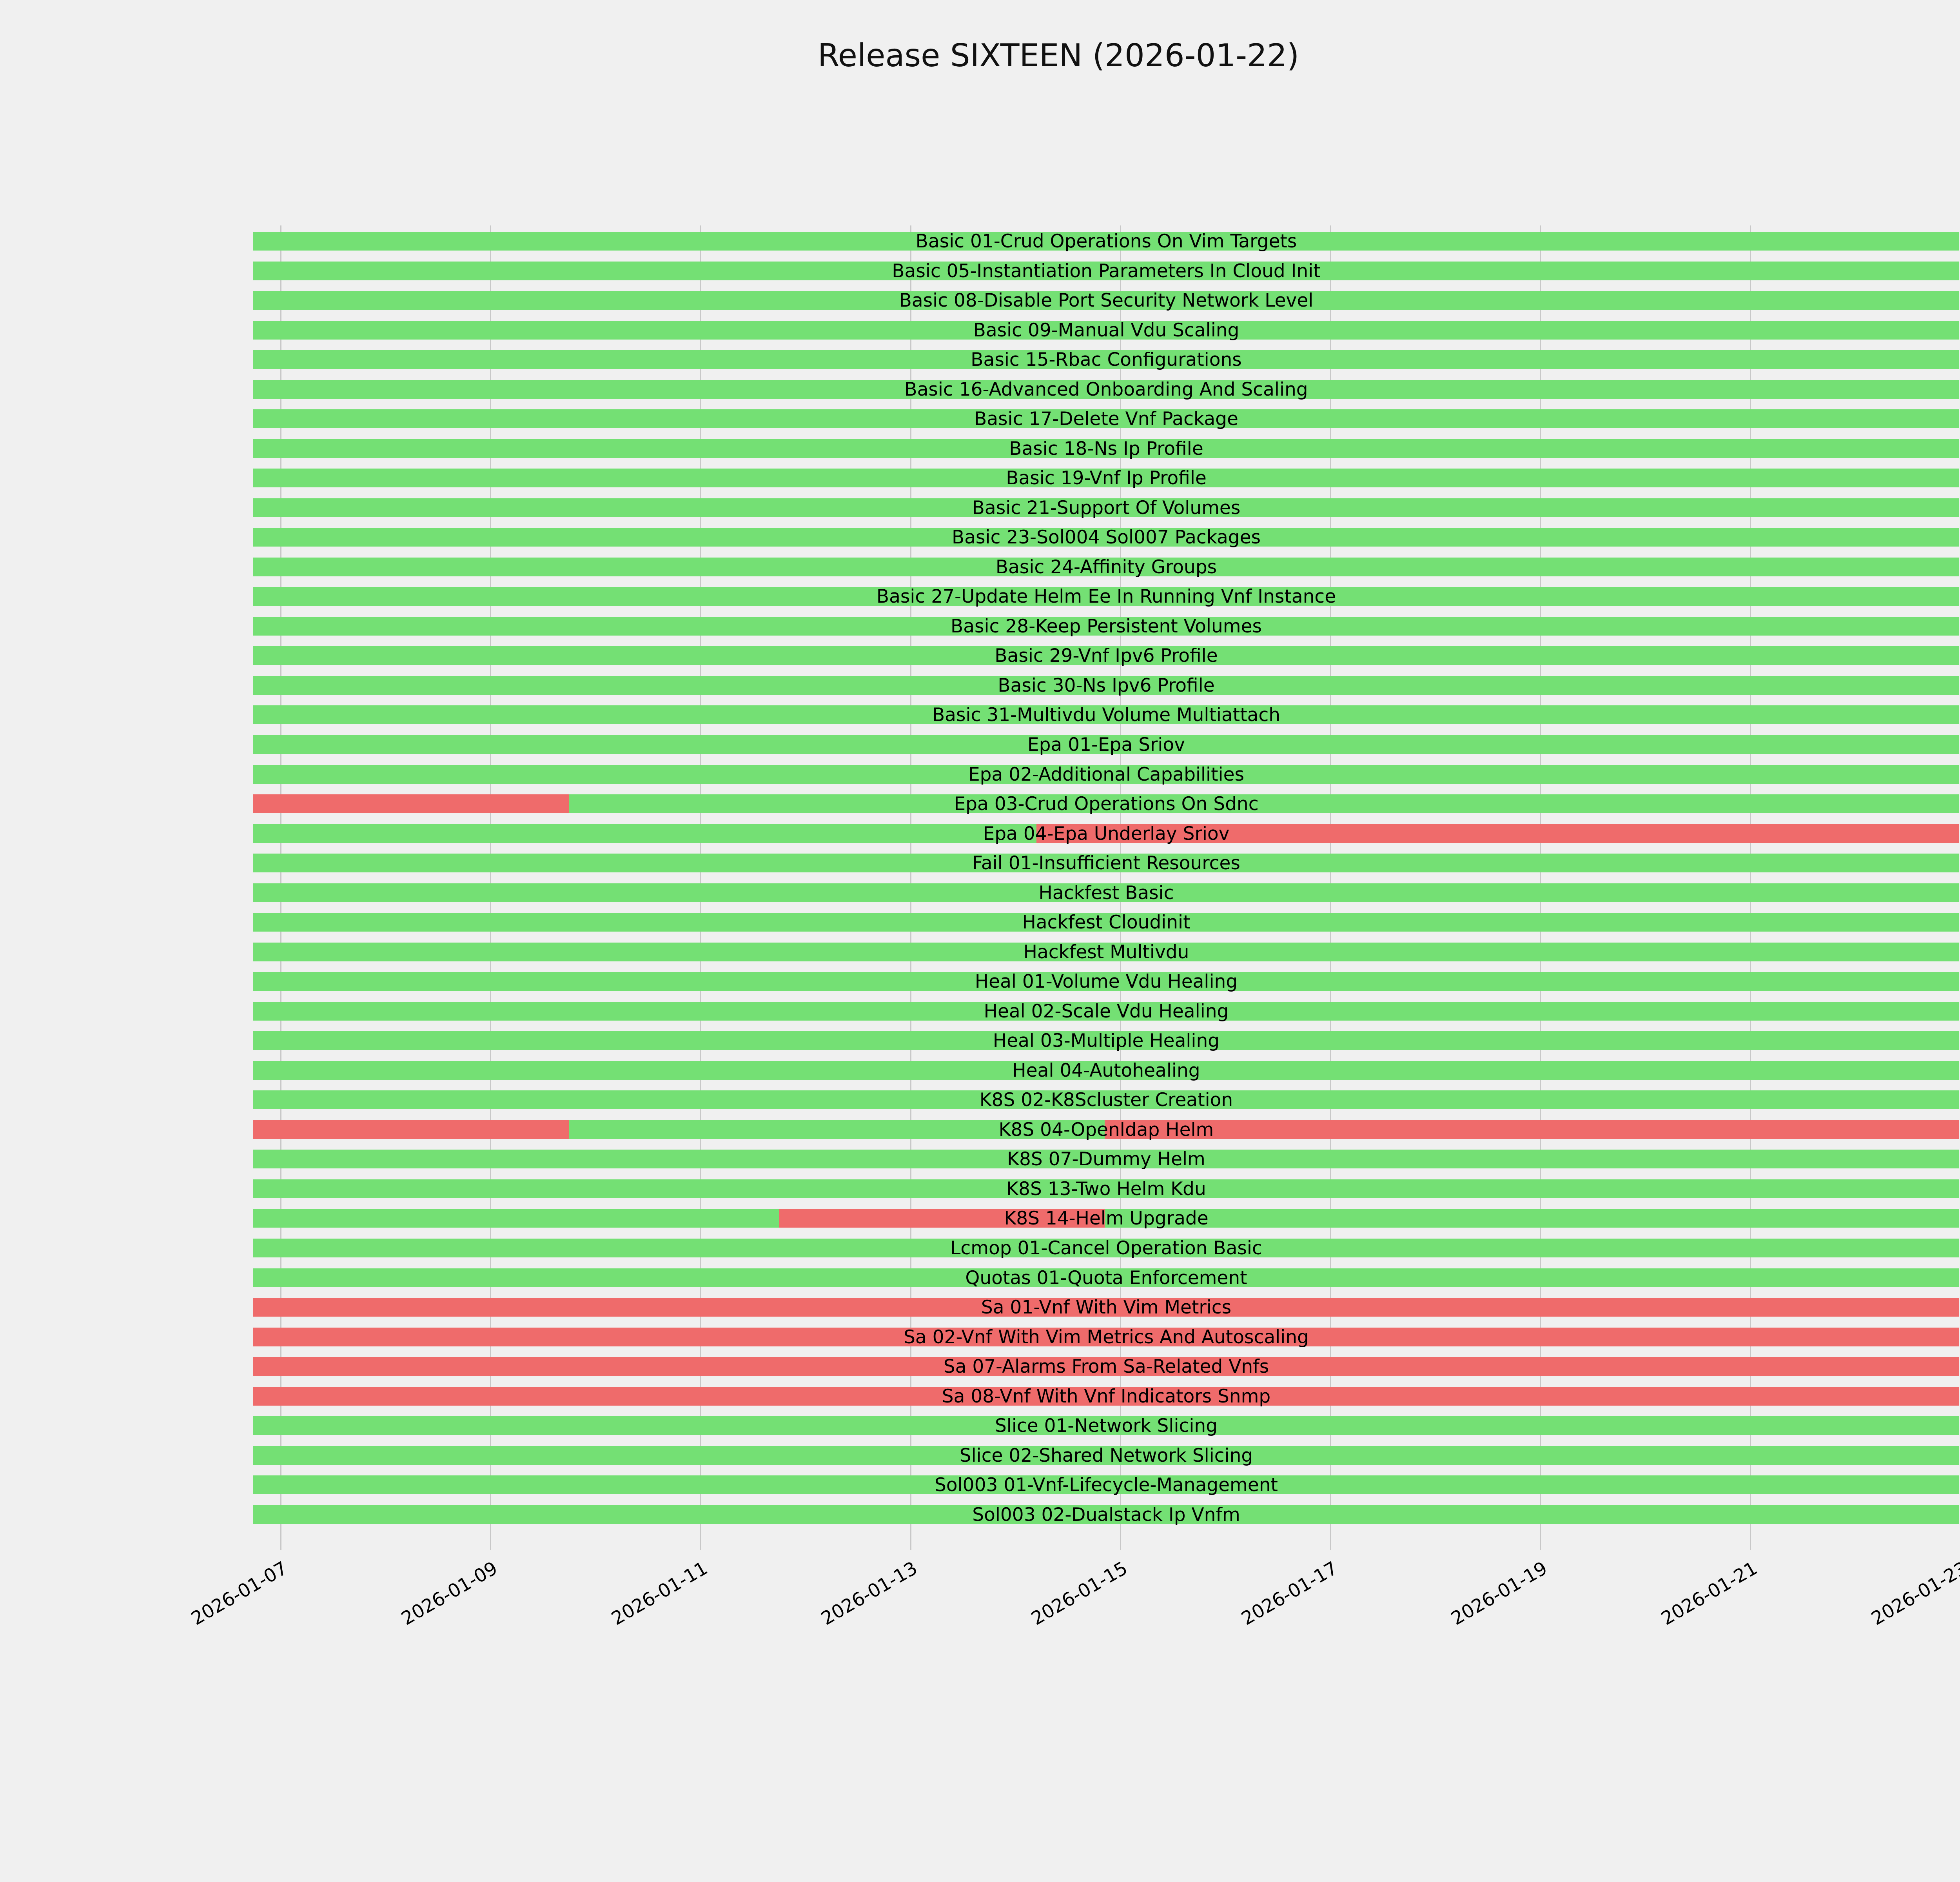 This screenshot has width=1960, height=1882. Describe the element at coordinates (240, 1593) in the screenshot. I see `x-tick-label: 2026-01-07` at that location.